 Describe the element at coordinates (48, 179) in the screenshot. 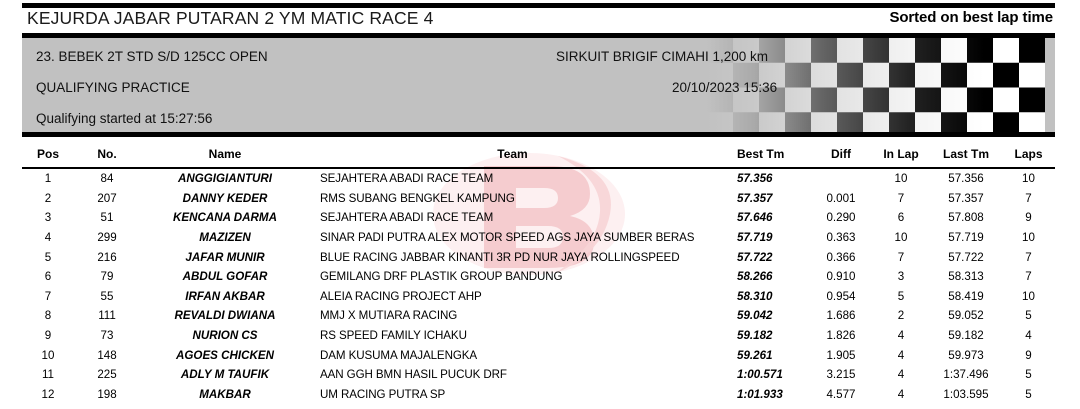

I see `row-pos: 1` at that location.